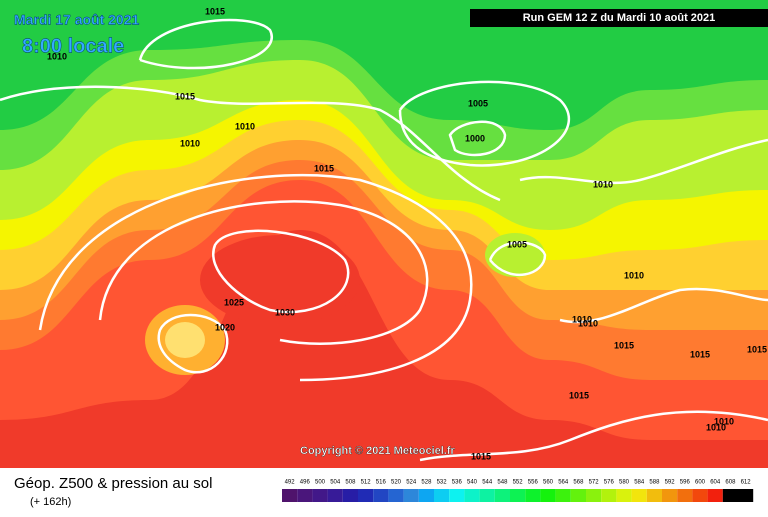 This screenshot has height=517, width=768. Describe the element at coordinates (609, 483) in the screenshot. I see `scale-label: 576` at that location.